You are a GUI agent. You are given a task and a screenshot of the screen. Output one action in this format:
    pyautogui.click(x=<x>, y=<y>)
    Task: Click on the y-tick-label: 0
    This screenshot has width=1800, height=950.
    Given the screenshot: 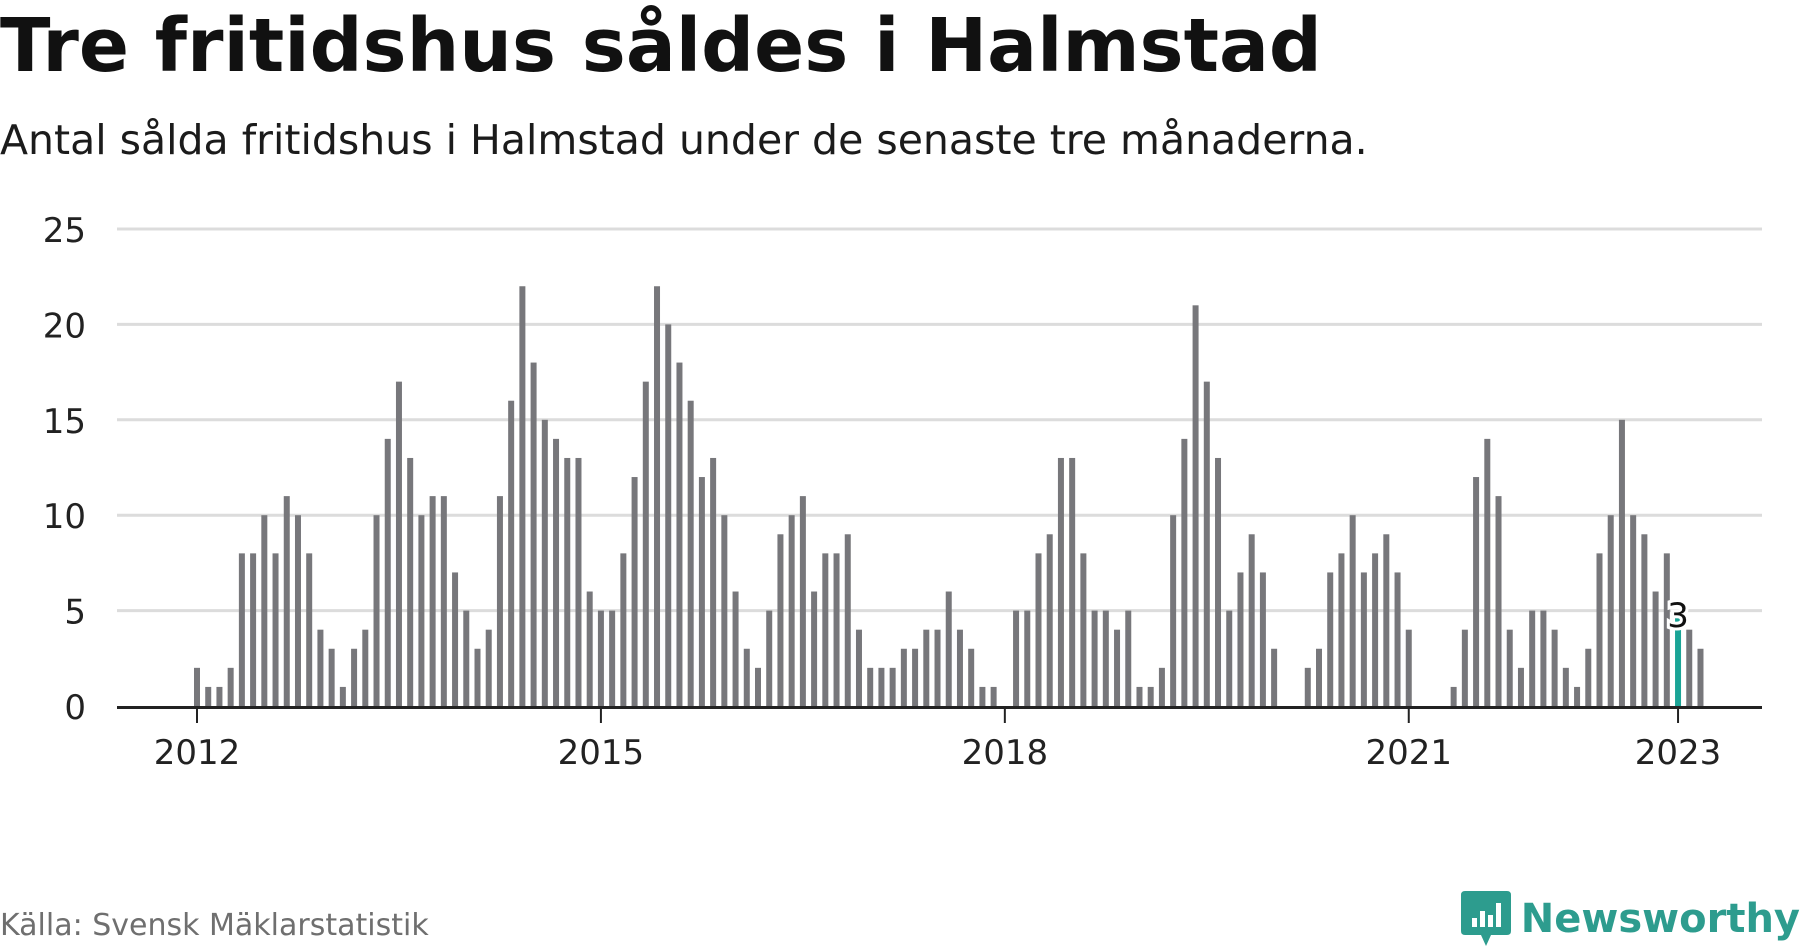 What is the action you would take?
    pyautogui.click(x=75, y=708)
    